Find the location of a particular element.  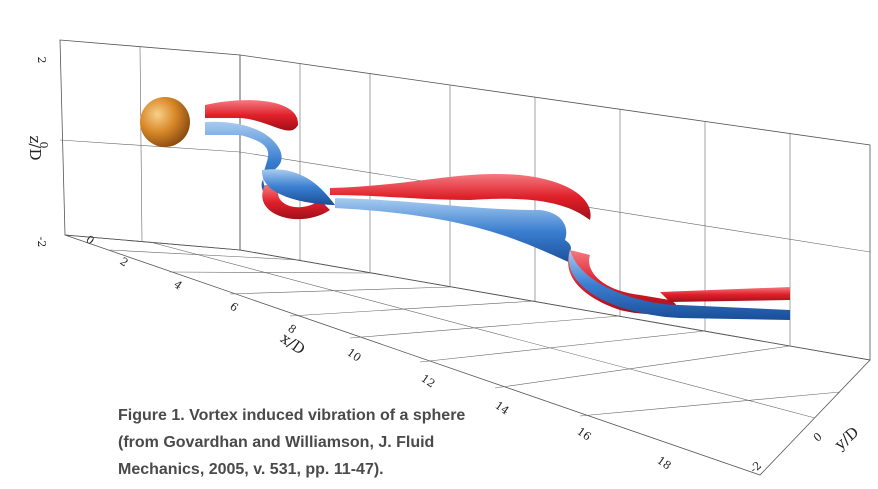

z-tick-label: 2 is located at coordinates (41, 60).